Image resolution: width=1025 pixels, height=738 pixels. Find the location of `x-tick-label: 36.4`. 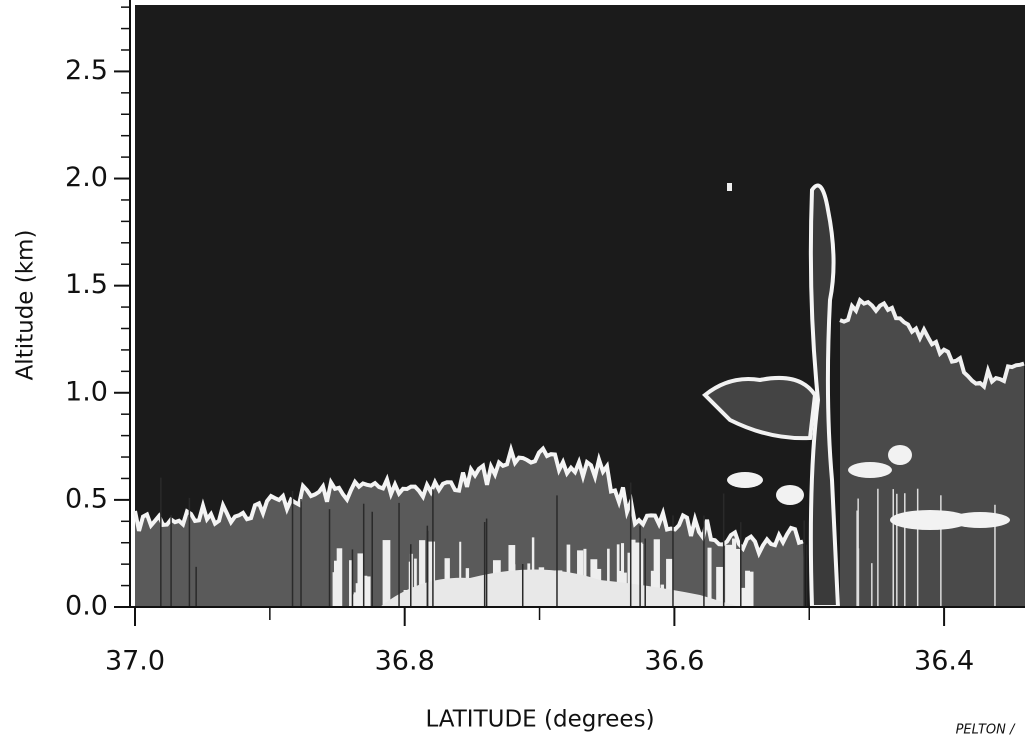

x-tick-label: 36.4 is located at coordinates (944, 661).